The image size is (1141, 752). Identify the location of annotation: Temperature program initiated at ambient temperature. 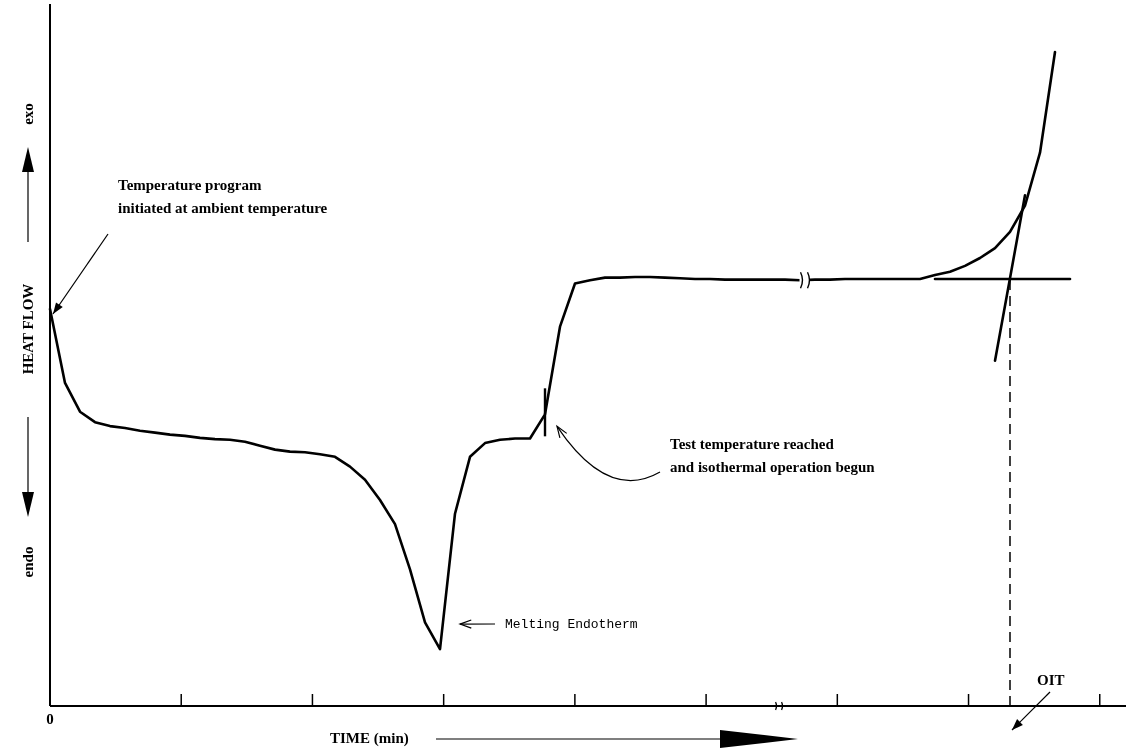
(223, 196).